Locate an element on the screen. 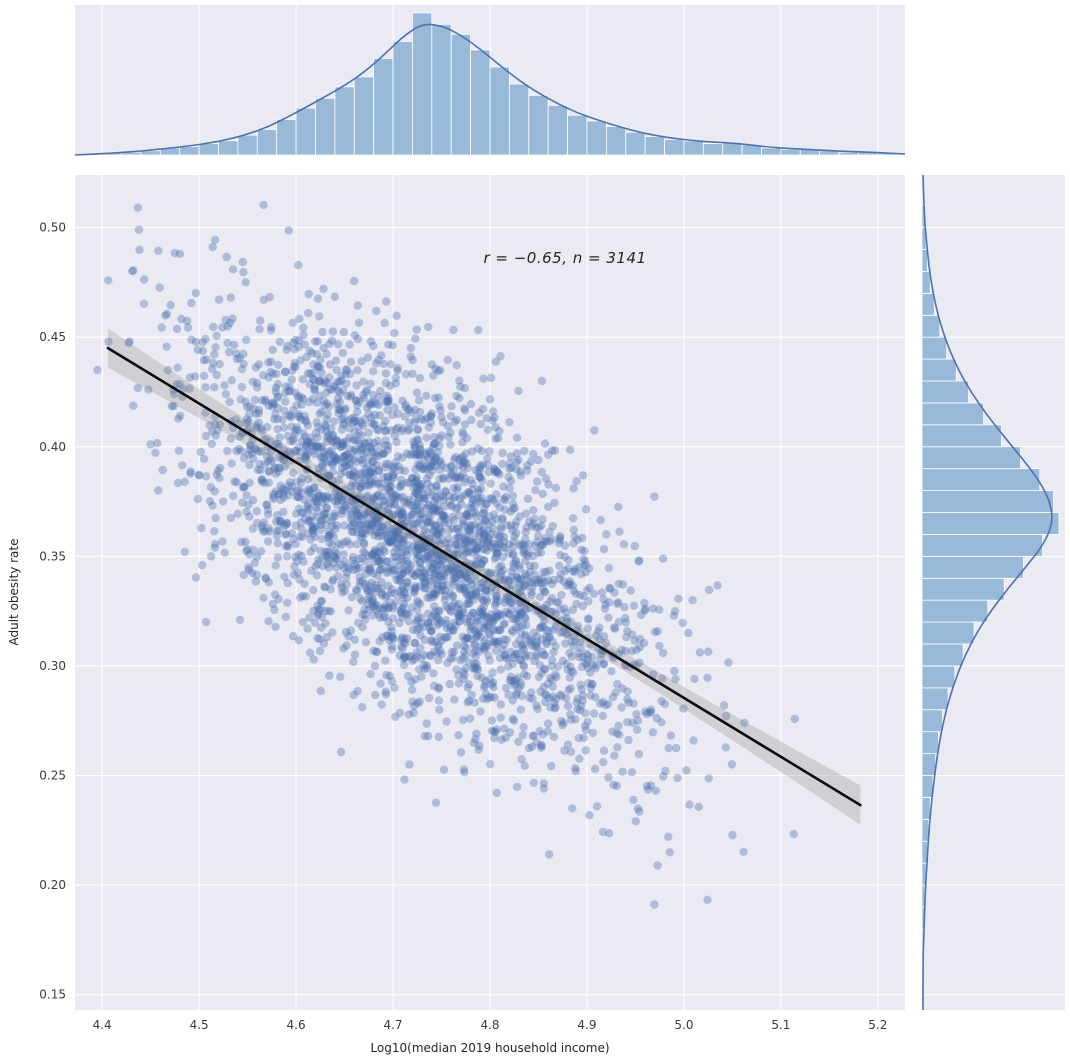  x-tick-labels: 4.4 4.5 4.6 4.7 4.8 4.9 5.0 5.1 5.2 is located at coordinates (490, 1025).